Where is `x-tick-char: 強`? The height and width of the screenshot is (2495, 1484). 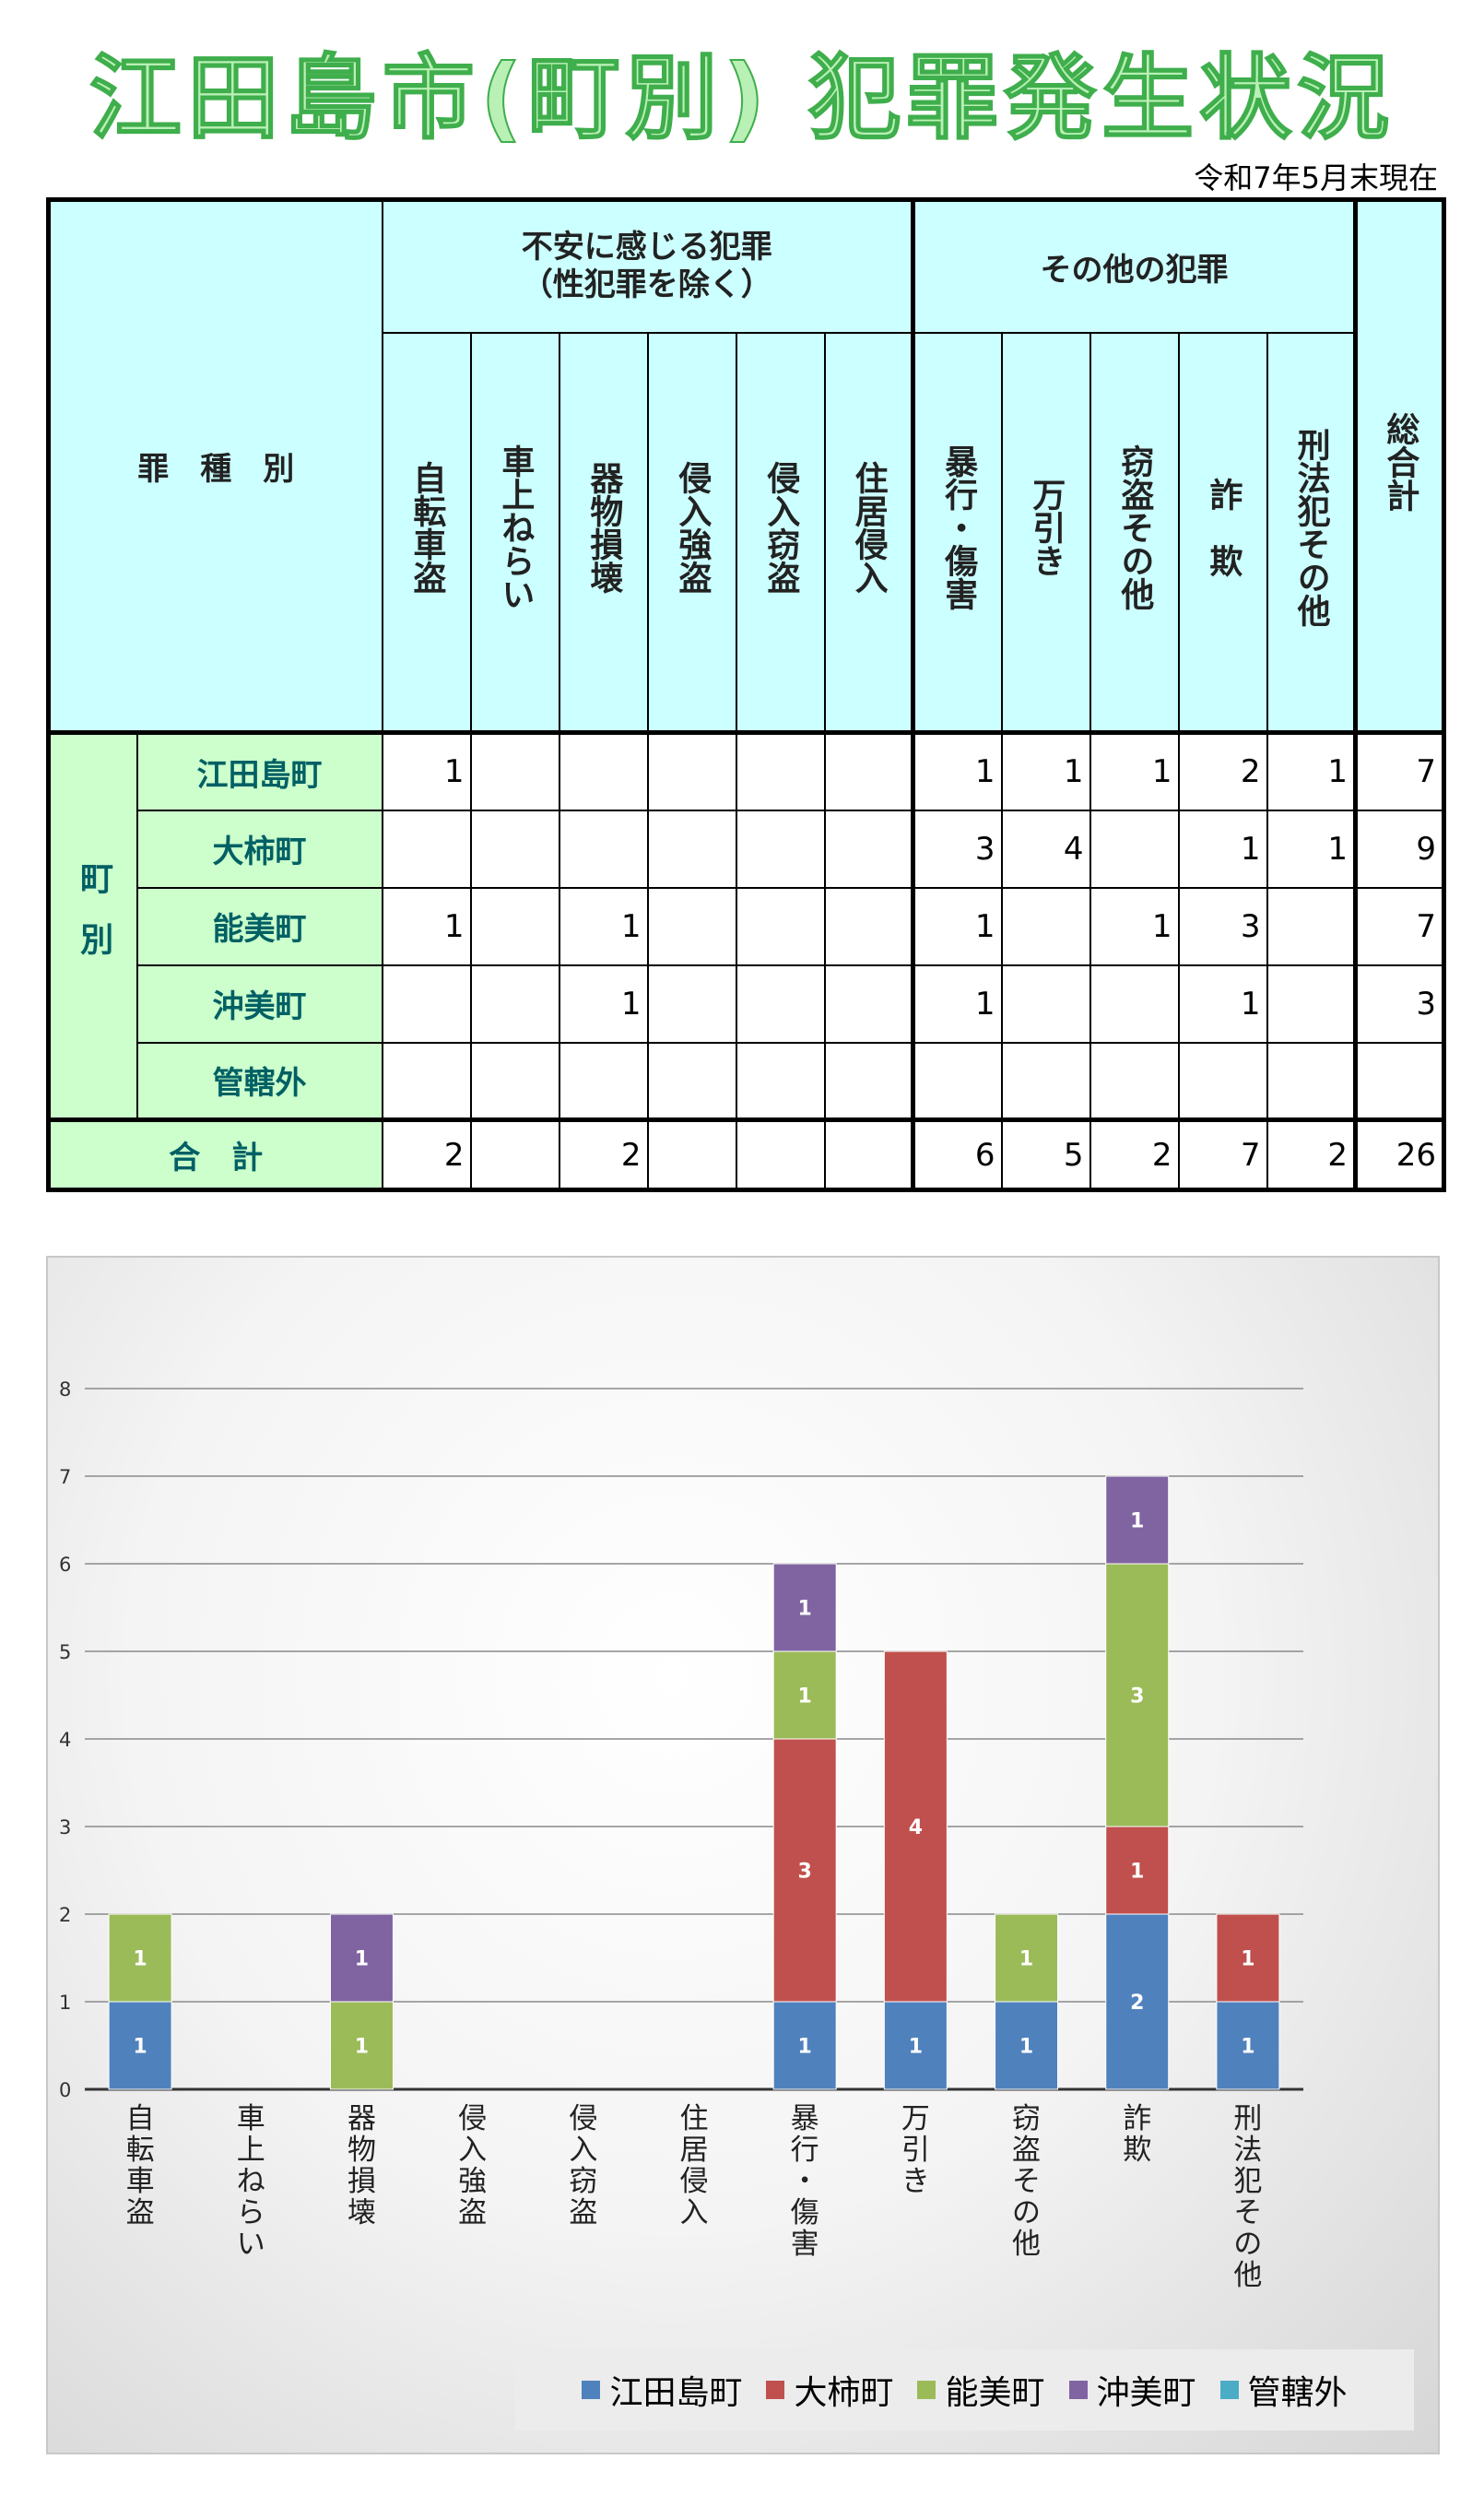 x-tick-char: 強 is located at coordinates (473, 2182).